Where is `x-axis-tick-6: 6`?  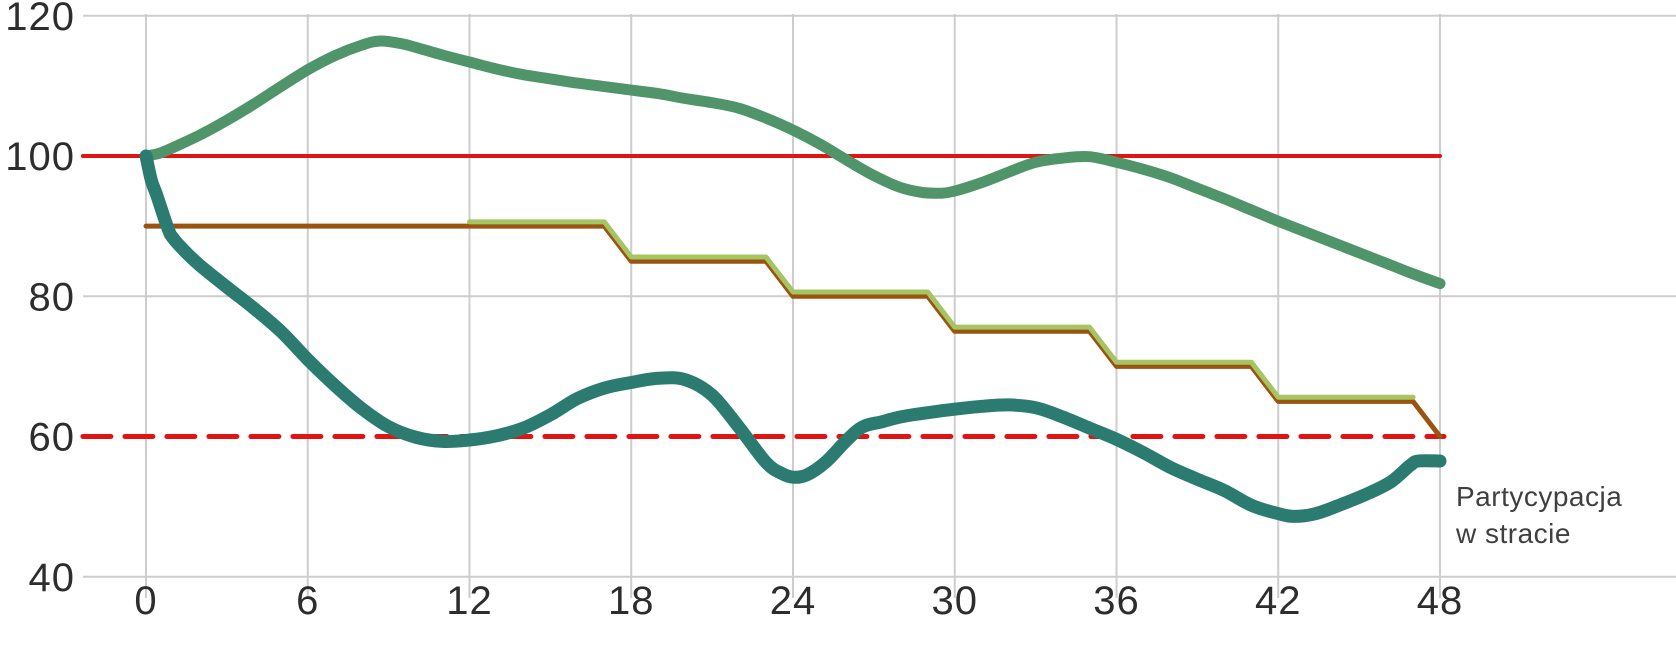
x-axis-tick-6: 6 is located at coordinates (307, 601).